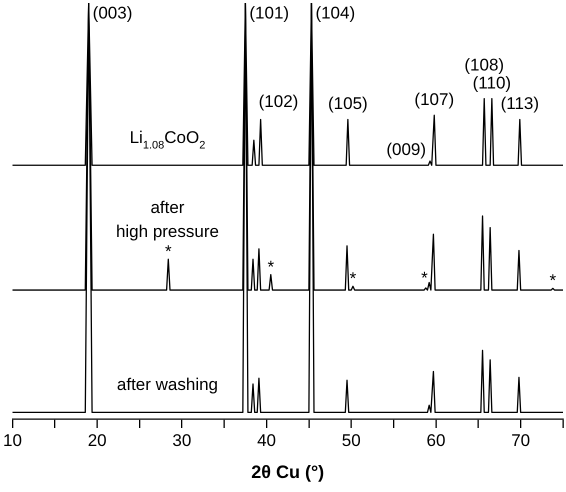  What do you see at coordinates (278, 102) in the screenshot?
I see `annotation: (102)` at bounding box center [278, 102].